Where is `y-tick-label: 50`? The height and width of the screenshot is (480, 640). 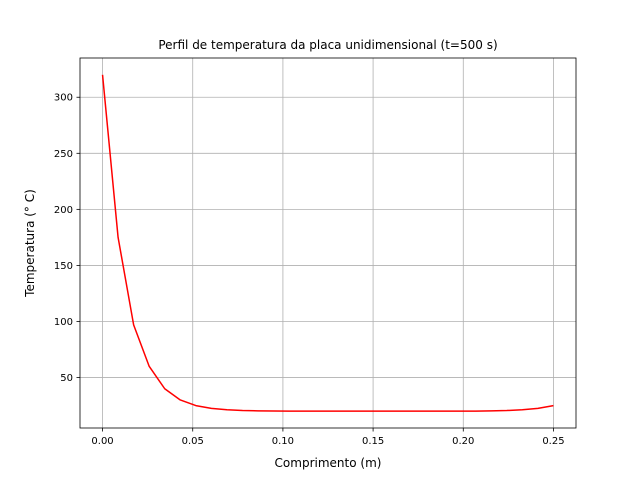
y-tick-label: 50 is located at coordinates (66, 378).